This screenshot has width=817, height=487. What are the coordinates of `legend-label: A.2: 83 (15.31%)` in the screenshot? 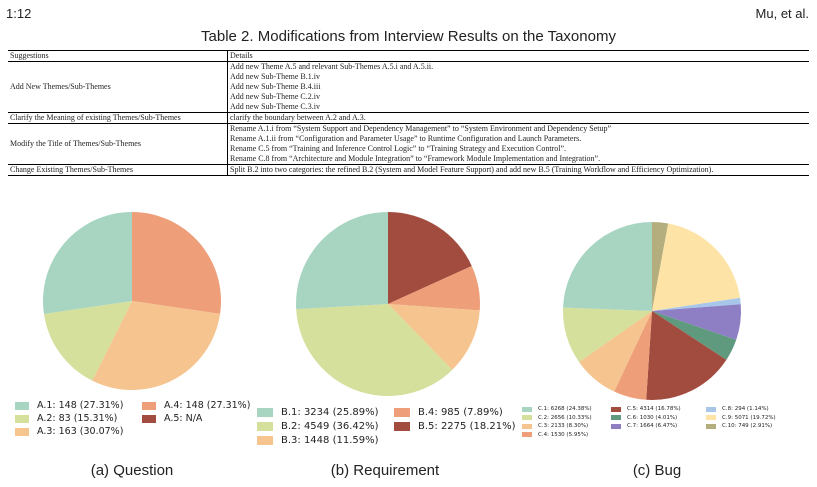 It's located at (77, 418).